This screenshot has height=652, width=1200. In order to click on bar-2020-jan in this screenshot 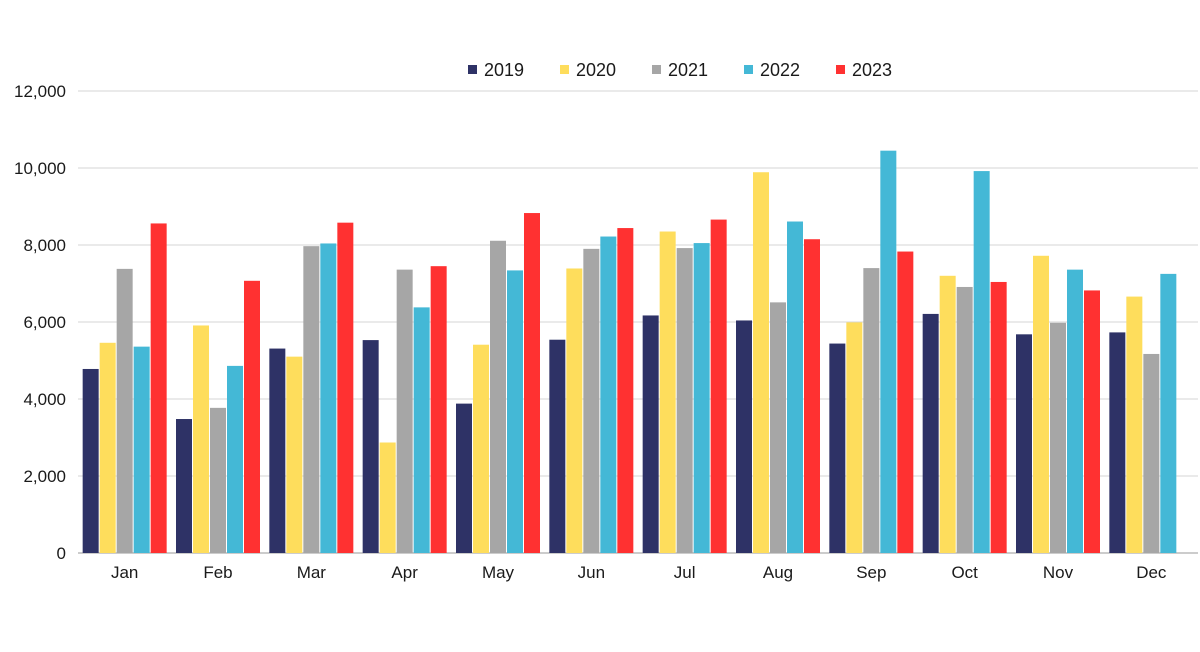, I will do `click(107, 447)`.